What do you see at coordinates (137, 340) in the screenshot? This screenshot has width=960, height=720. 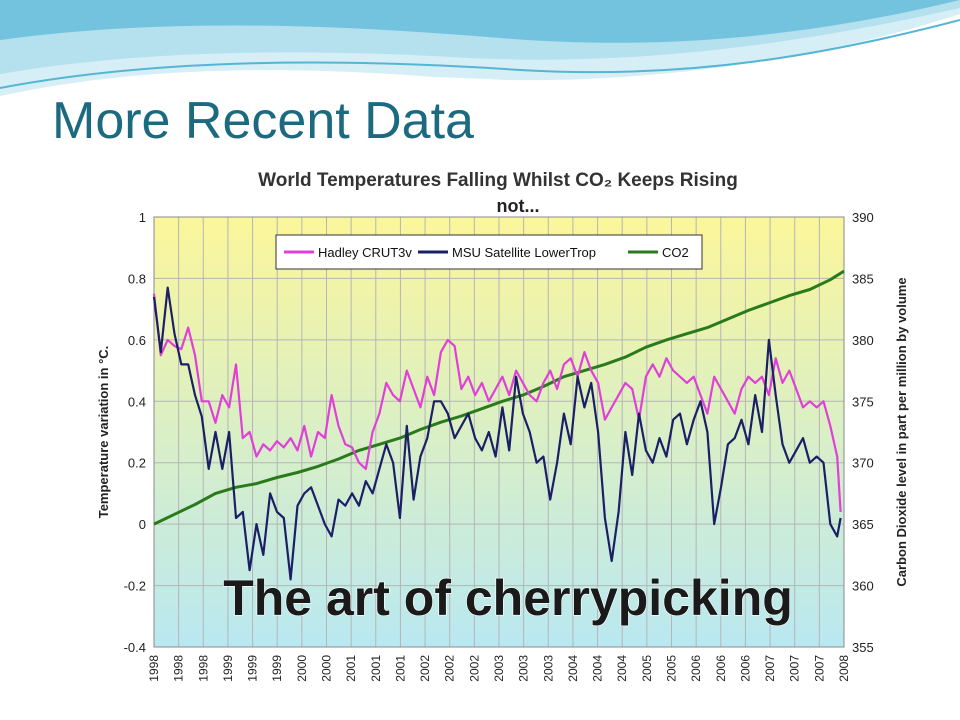 I see `left-tick-label: 0.6` at bounding box center [137, 340].